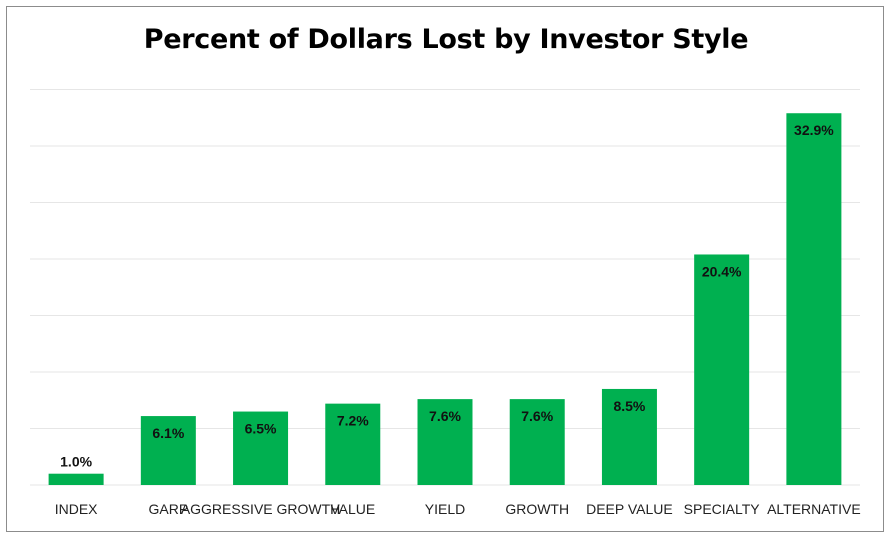 This screenshot has width=892, height=540. I want to click on data-label: 1.0%, so click(76, 462).